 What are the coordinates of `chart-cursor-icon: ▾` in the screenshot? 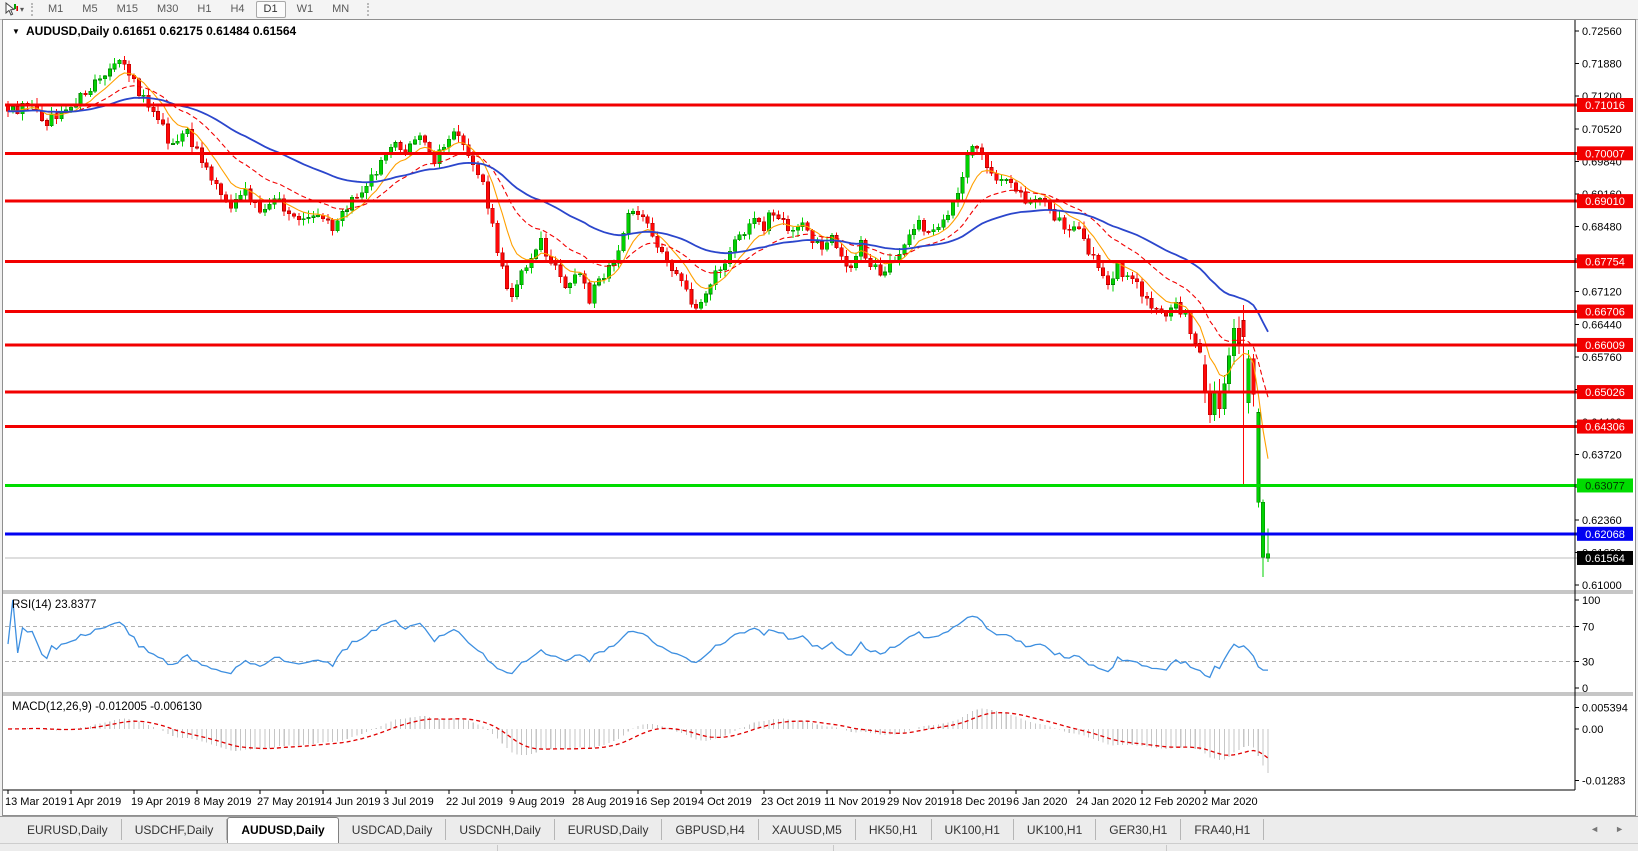 It's located at (13, 9).